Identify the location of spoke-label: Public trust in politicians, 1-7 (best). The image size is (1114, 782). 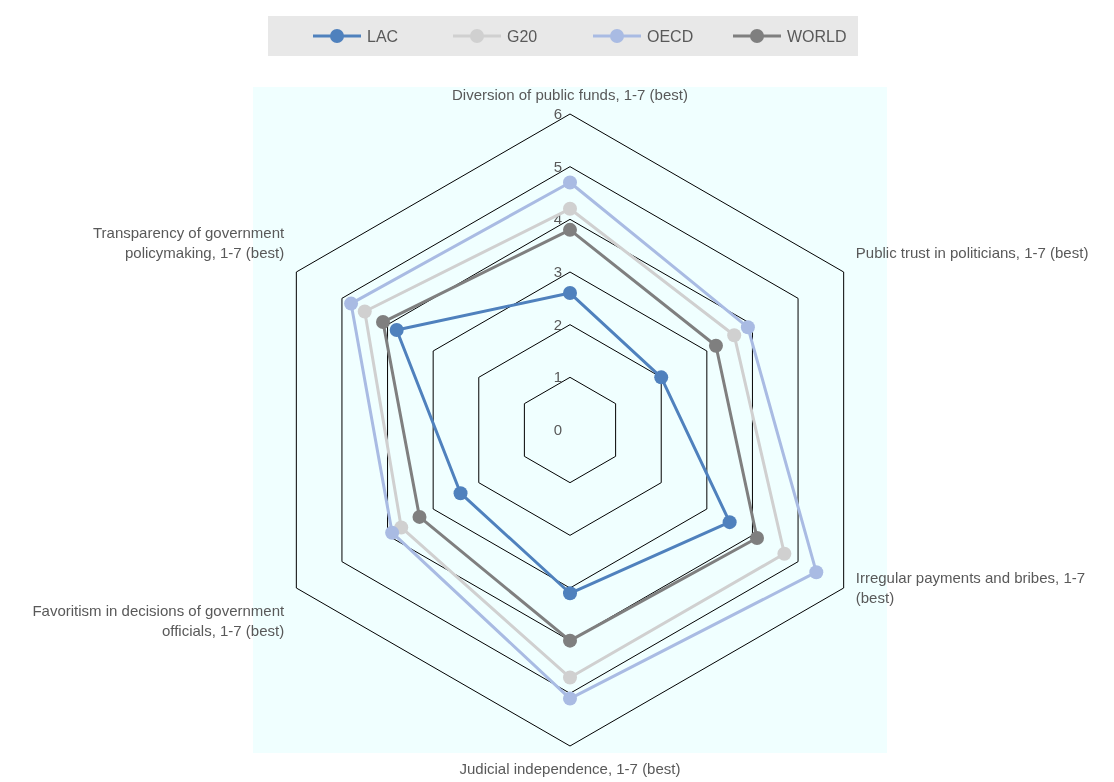
(972, 252).